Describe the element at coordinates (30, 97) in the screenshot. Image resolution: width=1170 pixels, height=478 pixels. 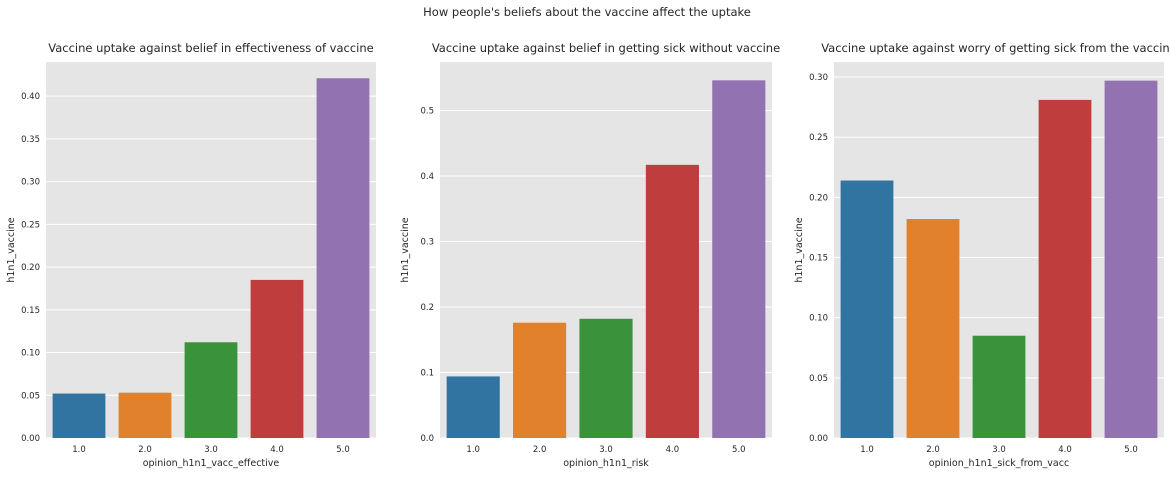
I see `y-tick-label: 0.40` at that location.